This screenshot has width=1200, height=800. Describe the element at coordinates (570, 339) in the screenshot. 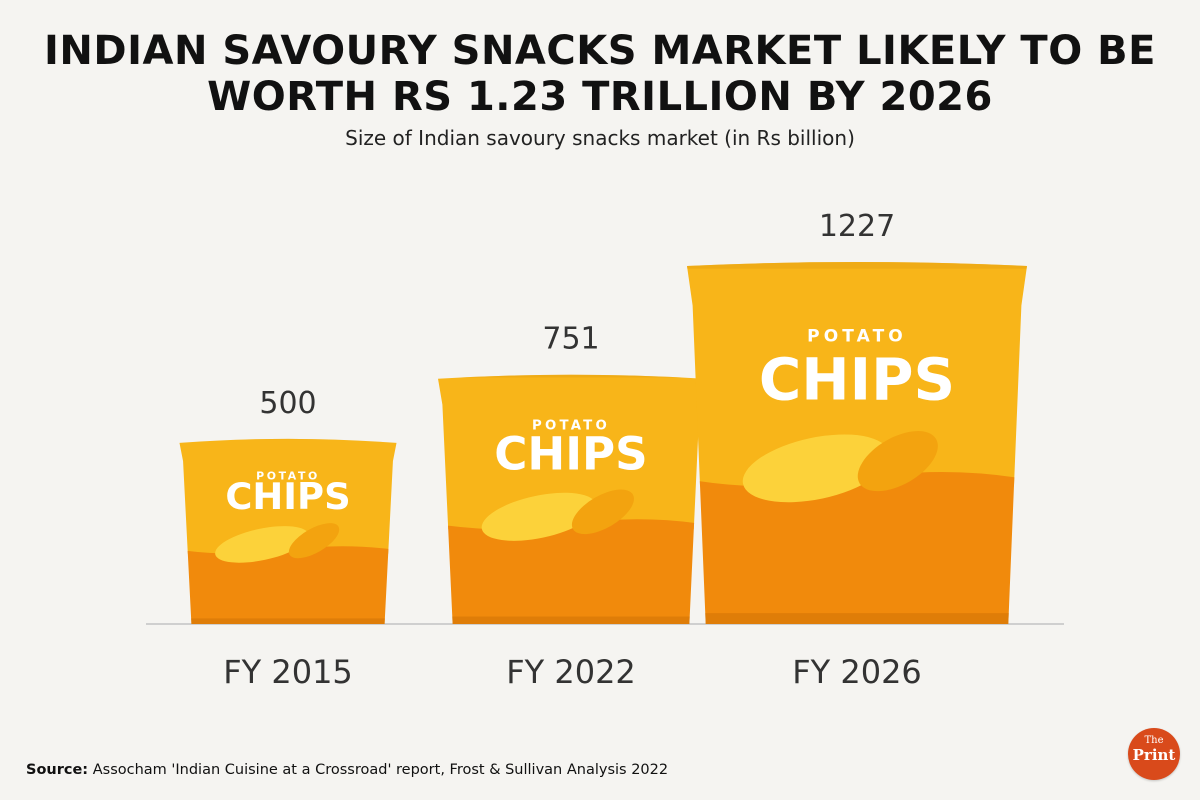

I see `data-value-label: 751` at that location.